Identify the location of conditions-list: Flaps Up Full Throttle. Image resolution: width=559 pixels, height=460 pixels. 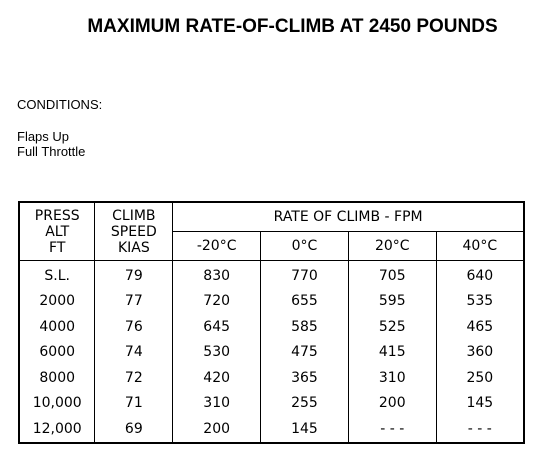
(51, 144).